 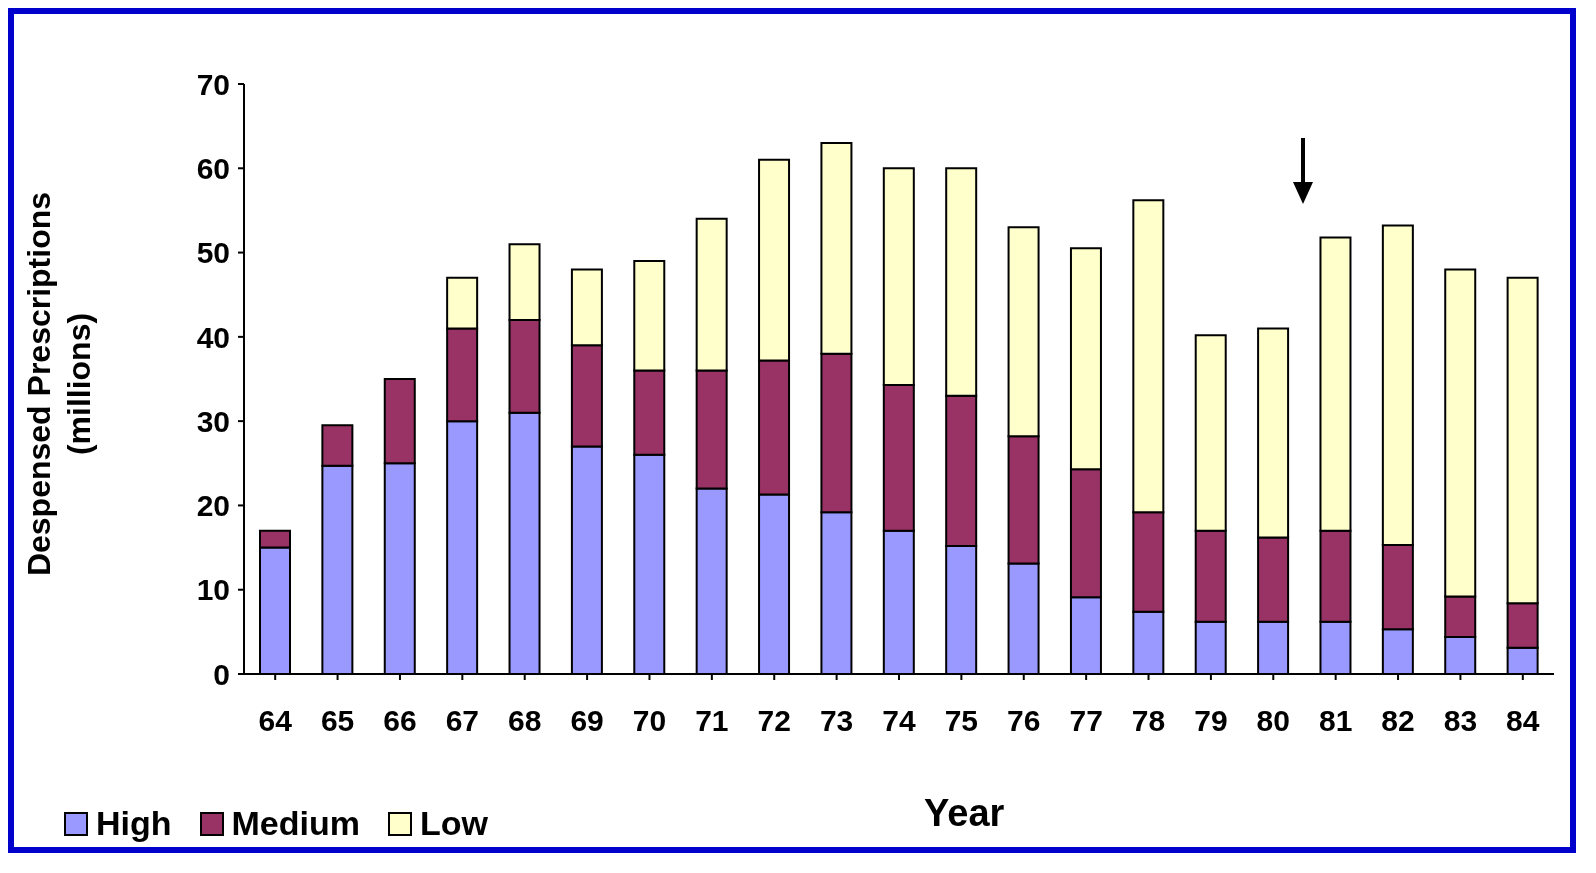 What do you see at coordinates (400, 721) in the screenshot?
I see `x-tick-label: 66` at bounding box center [400, 721].